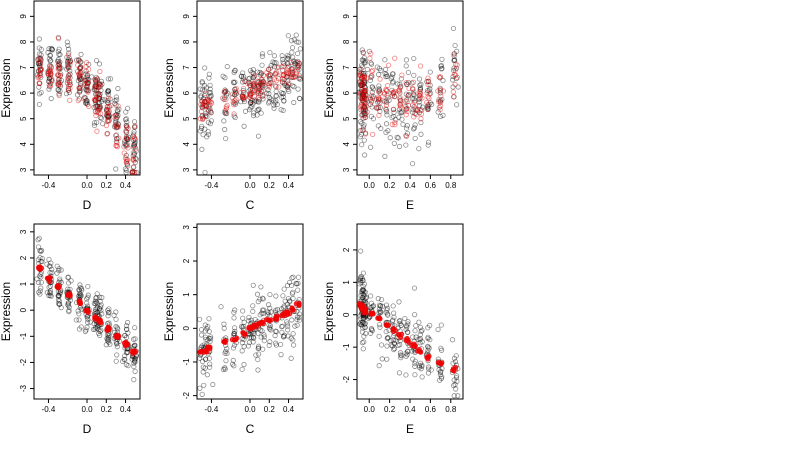 The height and width of the screenshot is (450, 800). I want to click on y-tick-label: 8, so click(346, 41).